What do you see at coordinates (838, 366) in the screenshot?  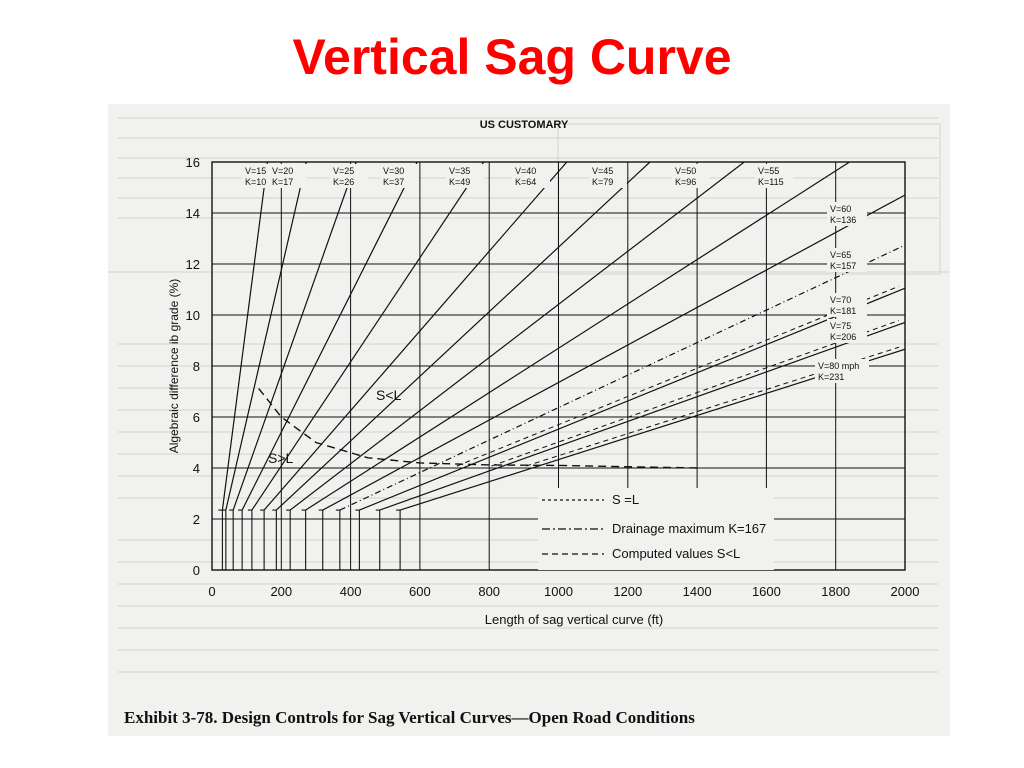 I see `speed-label: V=80 mph` at bounding box center [838, 366].